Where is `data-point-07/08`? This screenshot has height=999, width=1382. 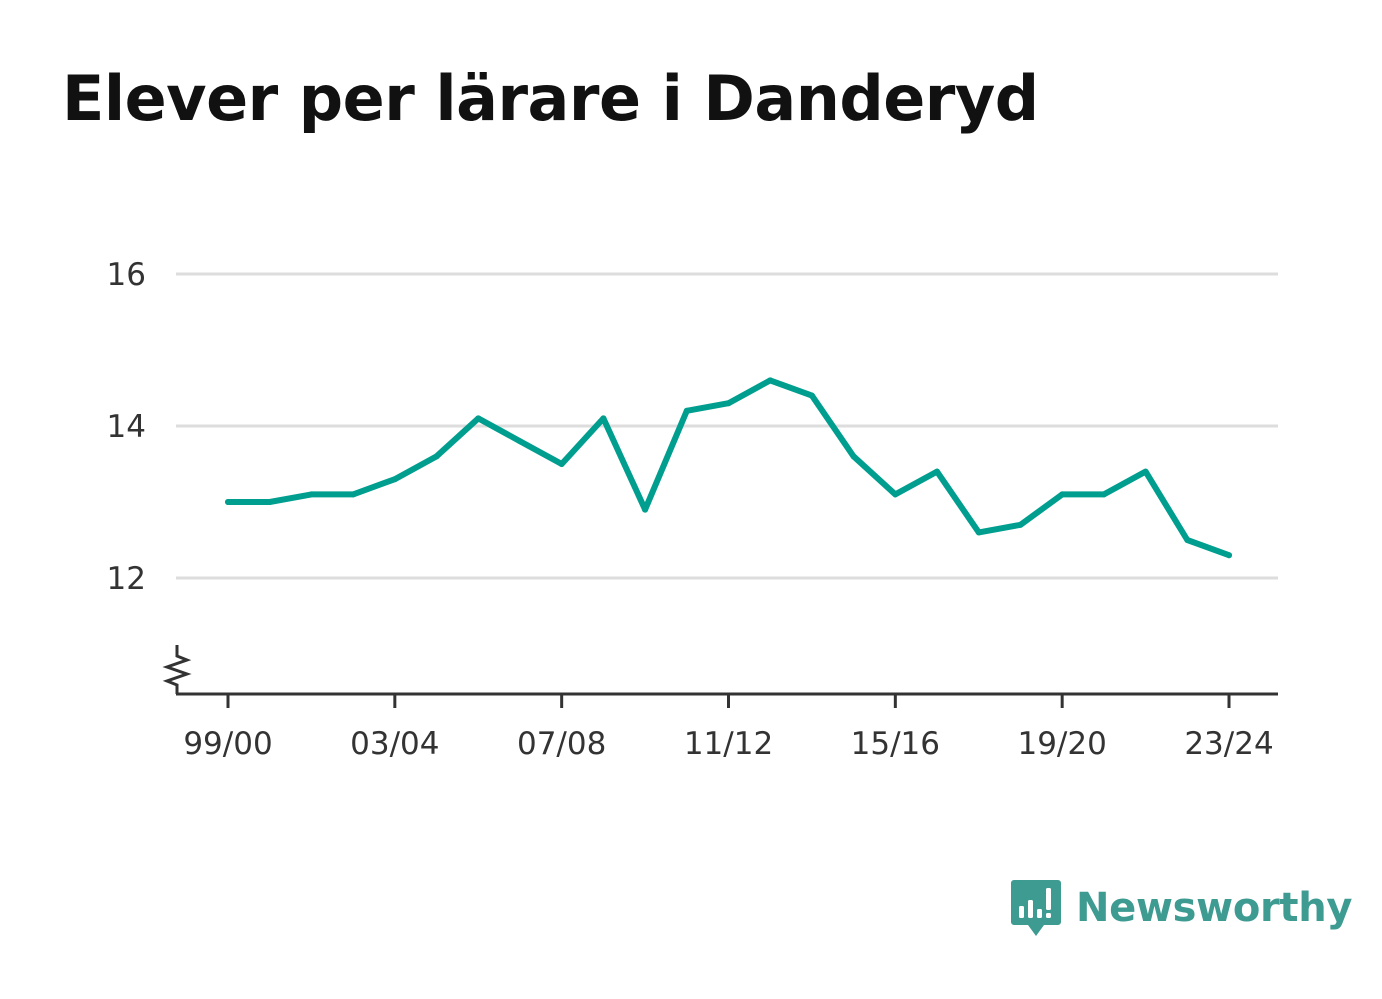 data-point-07/08 is located at coordinates (561, 464).